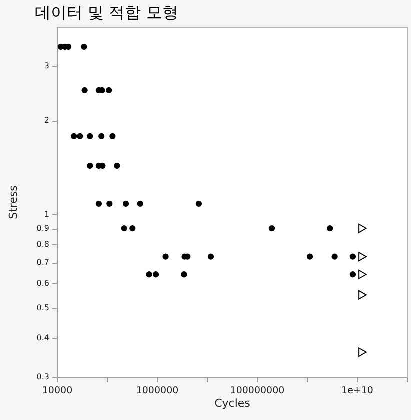 The height and width of the screenshot is (420, 411). Describe the element at coordinates (106, 12) in the screenshot. I see `chart-title: 데이터 및 적합 모형` at that location.